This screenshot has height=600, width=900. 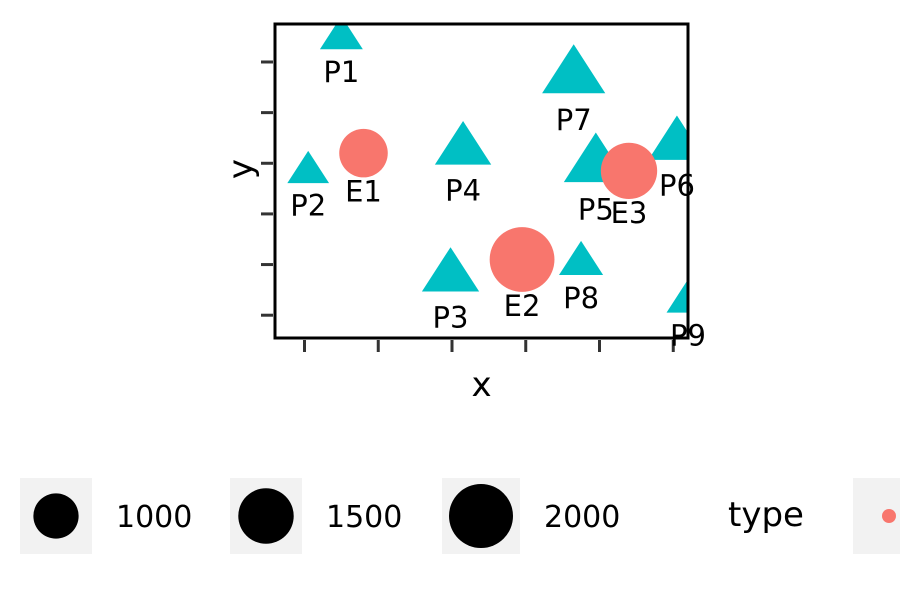 What do you see at coordinates (522, 259) in the screenshot?
I see `point-e2` at bounding box center [522, 259].